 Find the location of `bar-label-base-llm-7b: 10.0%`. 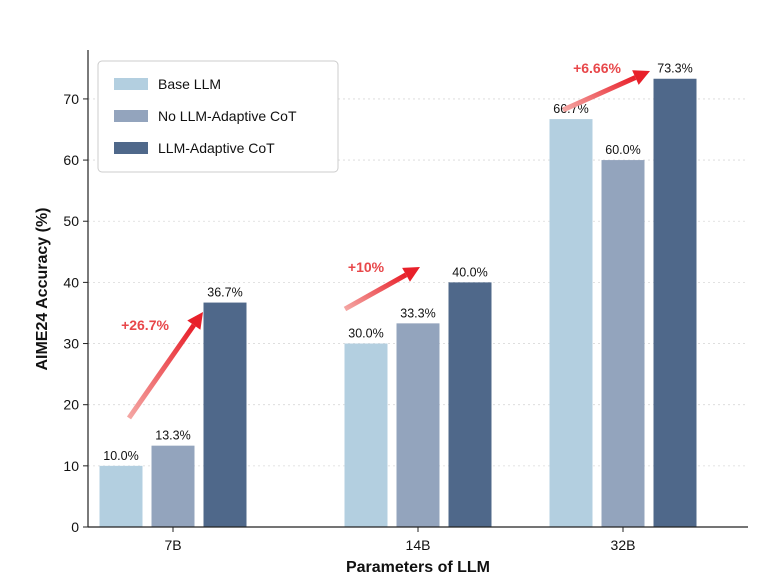

bar-label-base-llm-7b: 10.0% is located at coordinates (120, 456).